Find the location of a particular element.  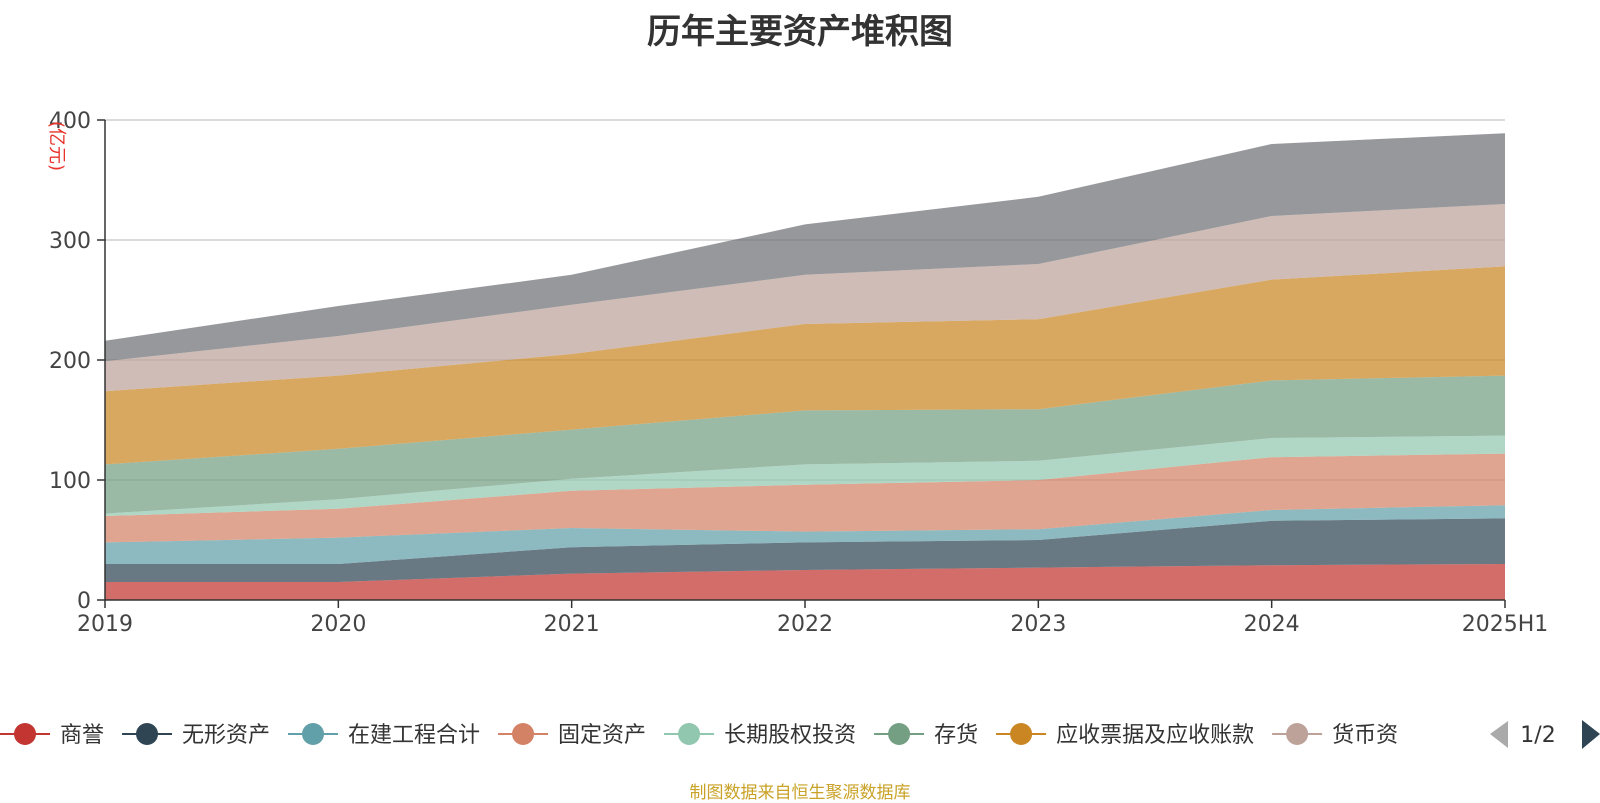

legend-item: 在建工程合计 is located at coordinates (384, 735).